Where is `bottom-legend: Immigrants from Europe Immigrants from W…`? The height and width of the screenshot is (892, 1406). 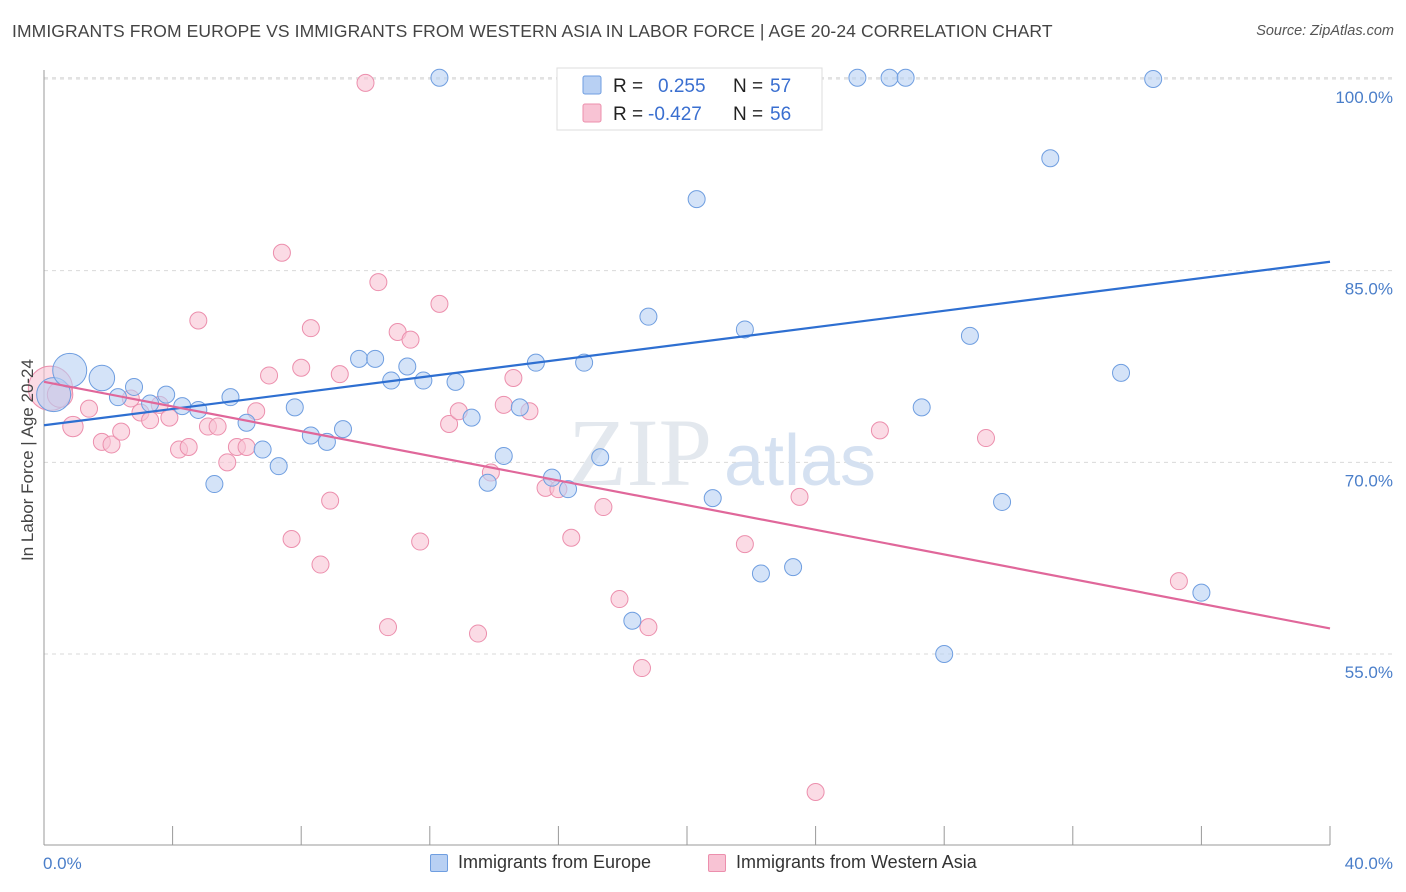 bottom-legend: Immigrants from Europe Immigrants from W… is located at coordinates (703, 865).